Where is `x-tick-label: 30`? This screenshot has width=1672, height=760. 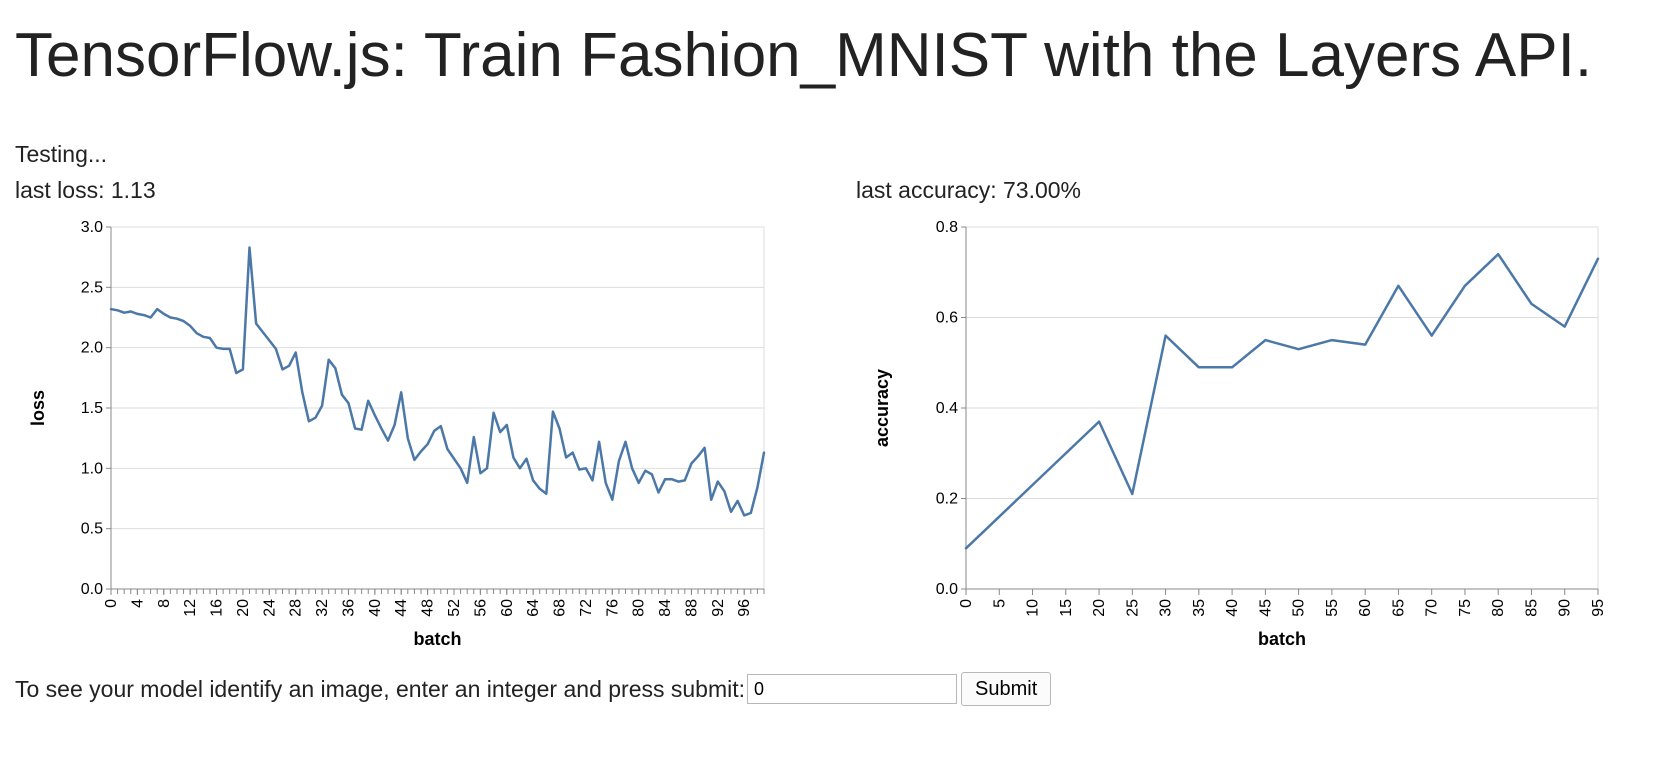
x-tick-label: 30 is located at coordinates (1166, 608).